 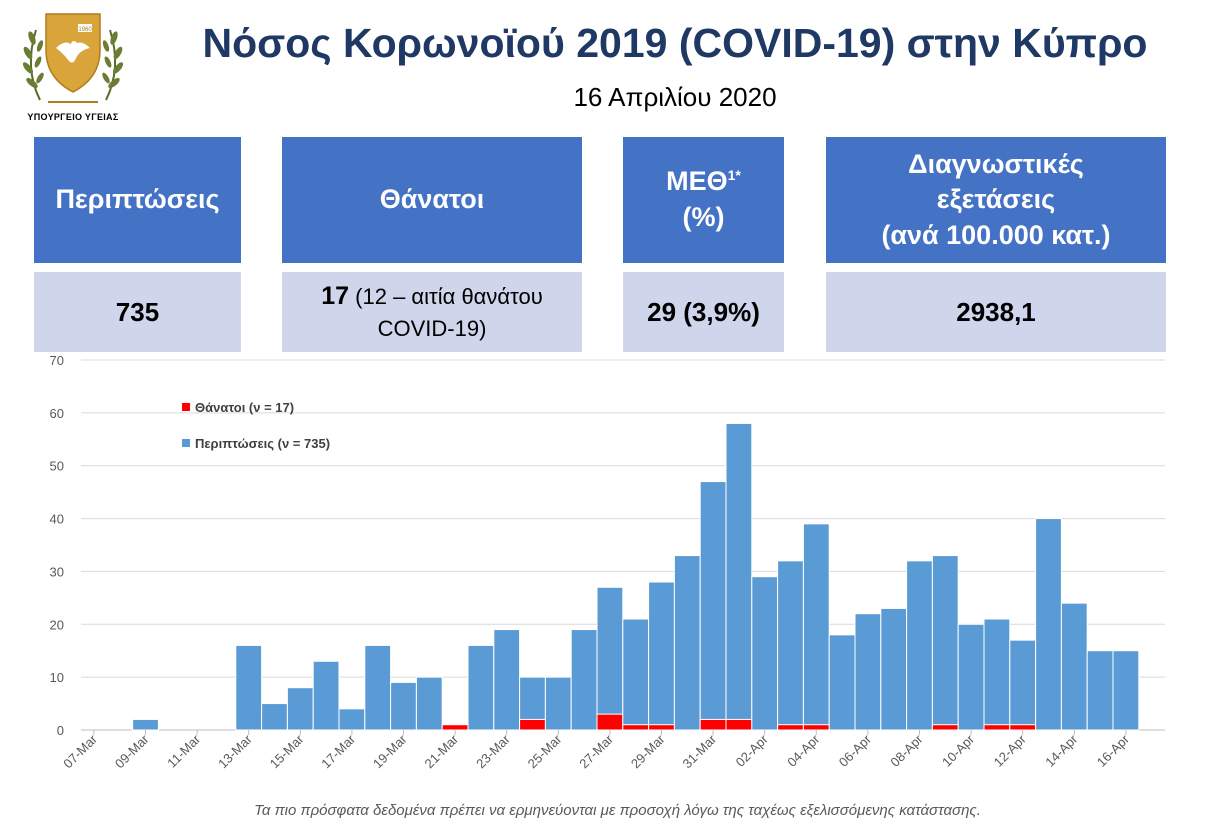 I want to click on x-tick-label: 16-Apr, so click(x=1113, y=750).